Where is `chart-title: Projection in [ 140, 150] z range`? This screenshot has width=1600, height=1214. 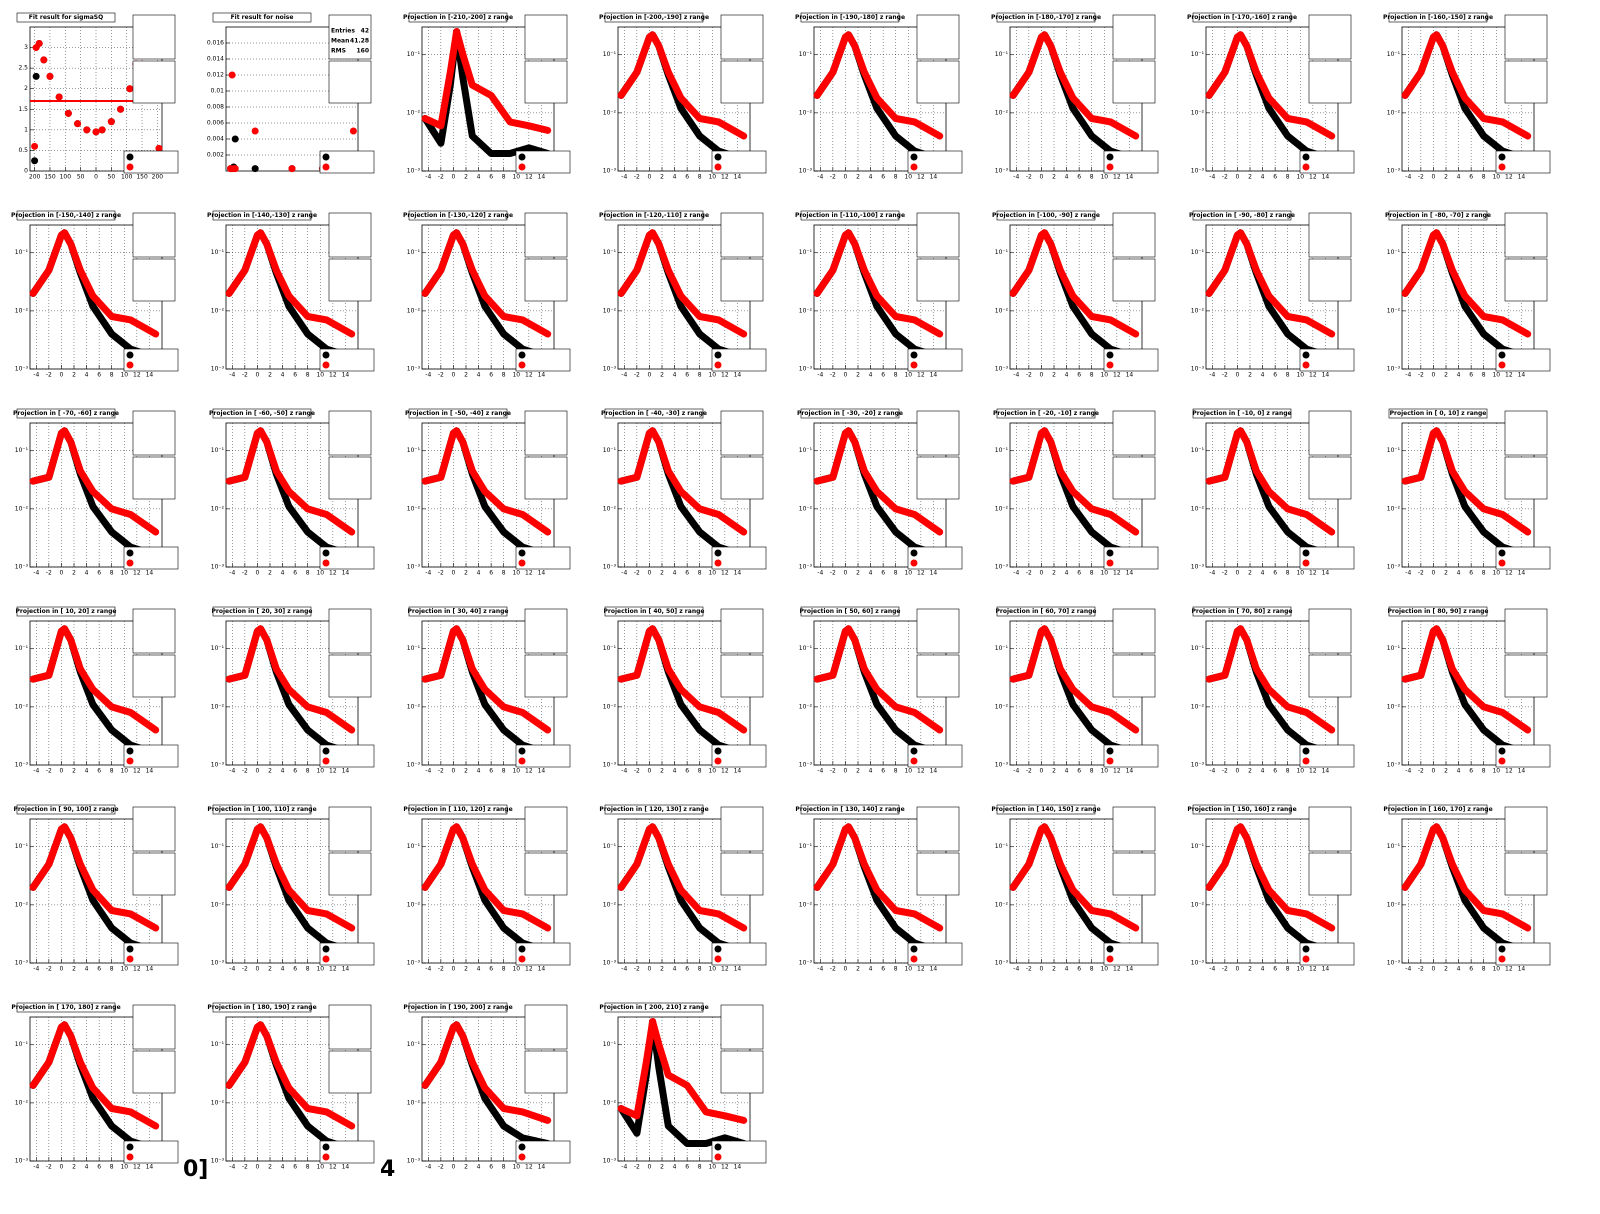
chart-title: Projection in [ 140, 150] z range is located at coordinates (1045, 809).